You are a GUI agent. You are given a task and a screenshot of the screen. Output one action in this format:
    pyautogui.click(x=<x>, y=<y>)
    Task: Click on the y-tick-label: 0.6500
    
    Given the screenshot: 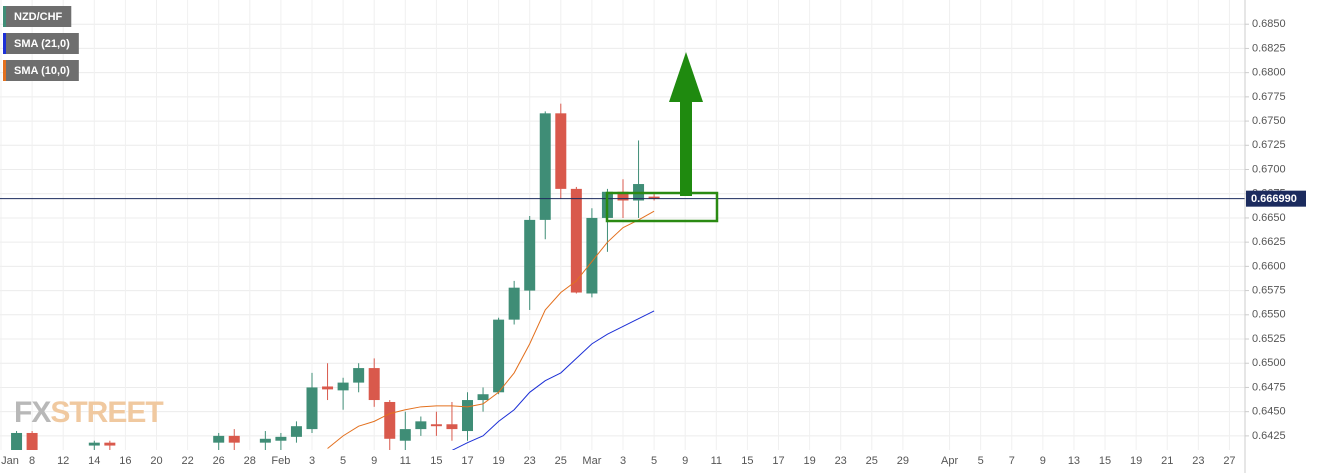 What is the action you would take?
    pyautogui.click(x=1269, y=363)
    